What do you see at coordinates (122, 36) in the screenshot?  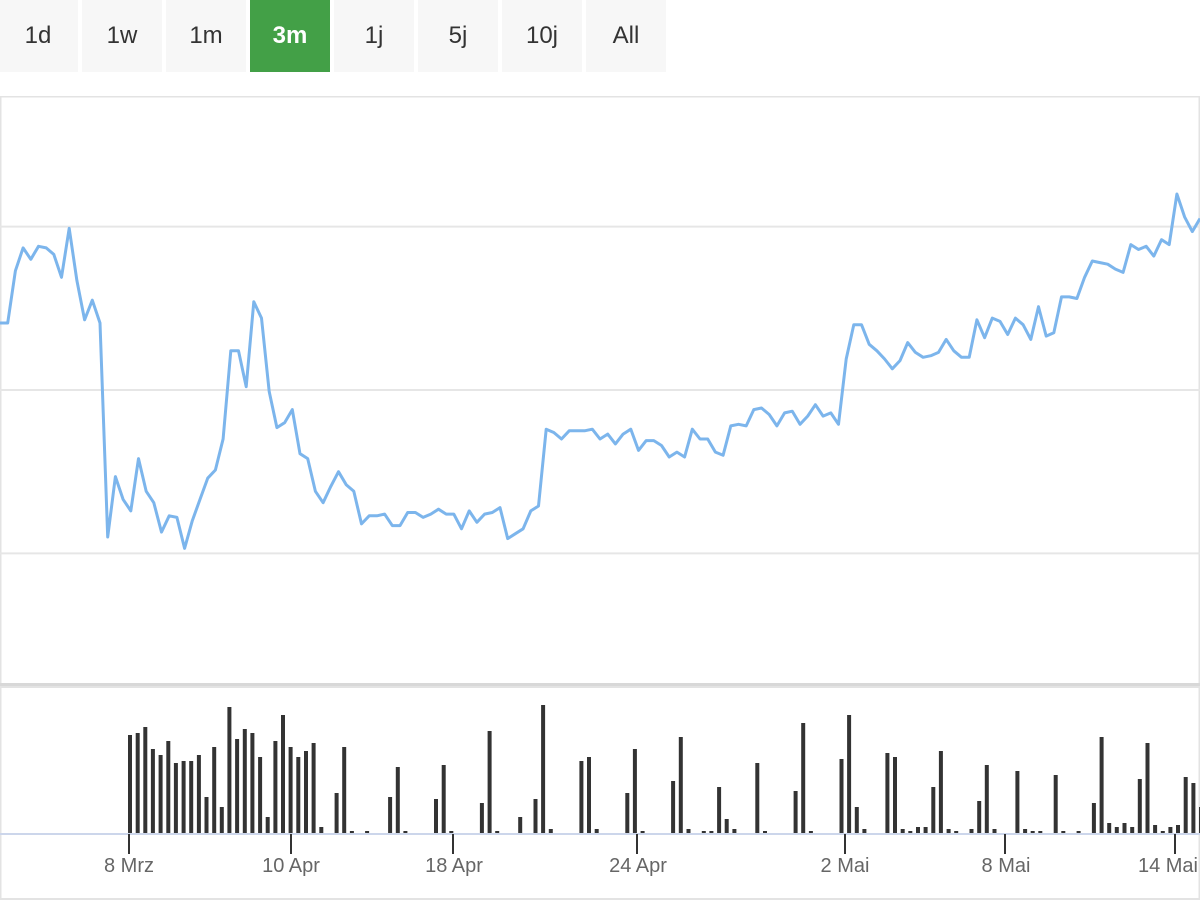 I see `range-button-1w: 1w` at bounding box center [122, 36].